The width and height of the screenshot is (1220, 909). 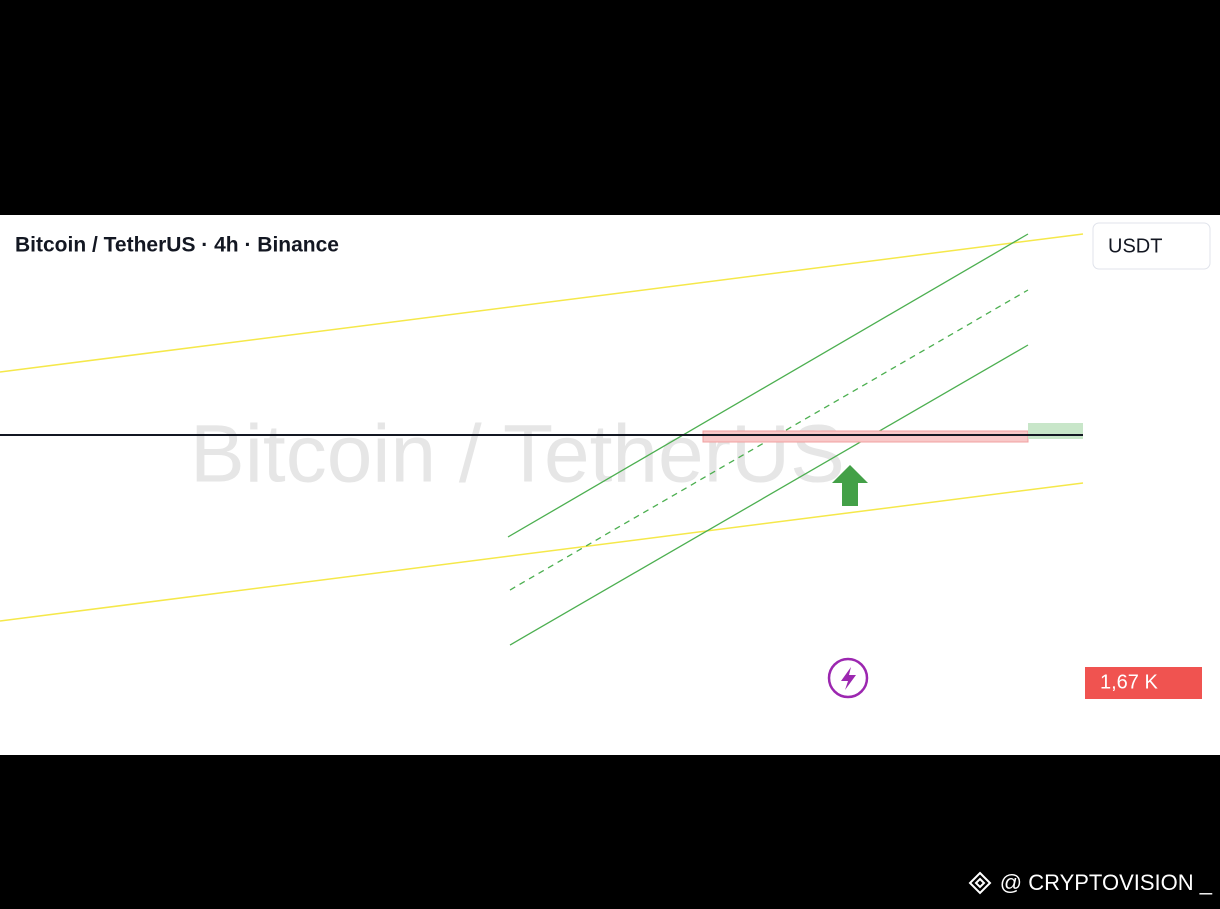 What do you see at coordinates (177, 245) in the screenshot?
I see `chart-title: Bitcoin / TetherUS · 4h · Binance` at bounding box center [177, 245].